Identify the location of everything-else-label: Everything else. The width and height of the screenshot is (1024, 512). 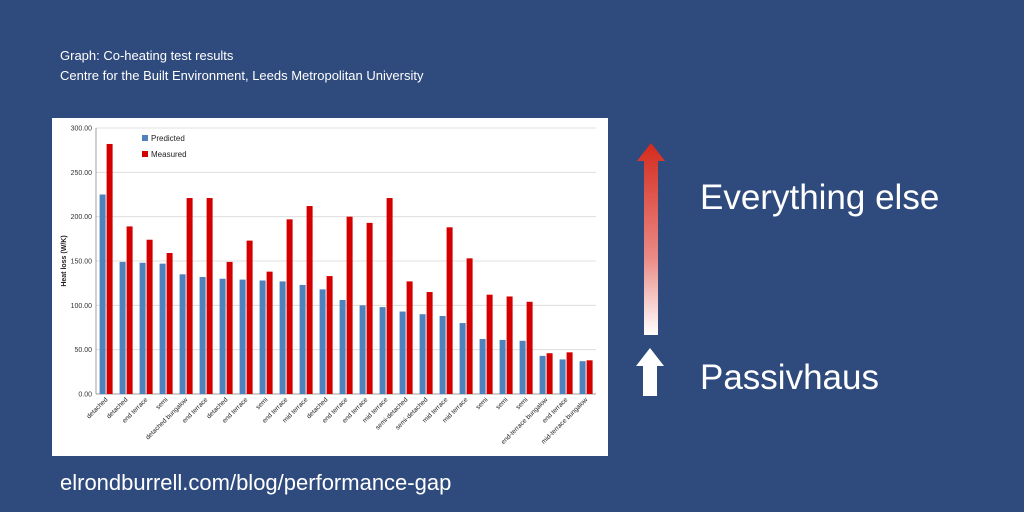
(820, 197).